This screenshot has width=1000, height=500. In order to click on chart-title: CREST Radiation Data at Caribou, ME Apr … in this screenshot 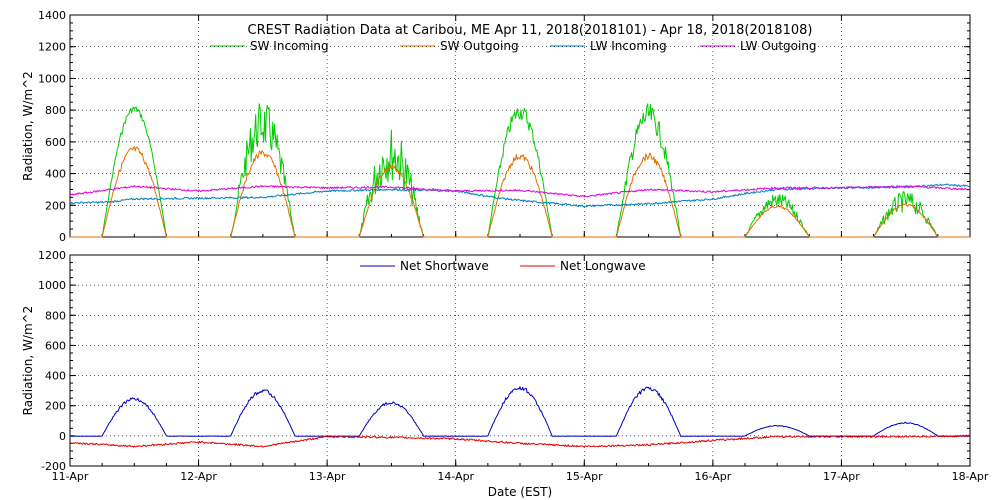, I will do `click(530, 30)`.